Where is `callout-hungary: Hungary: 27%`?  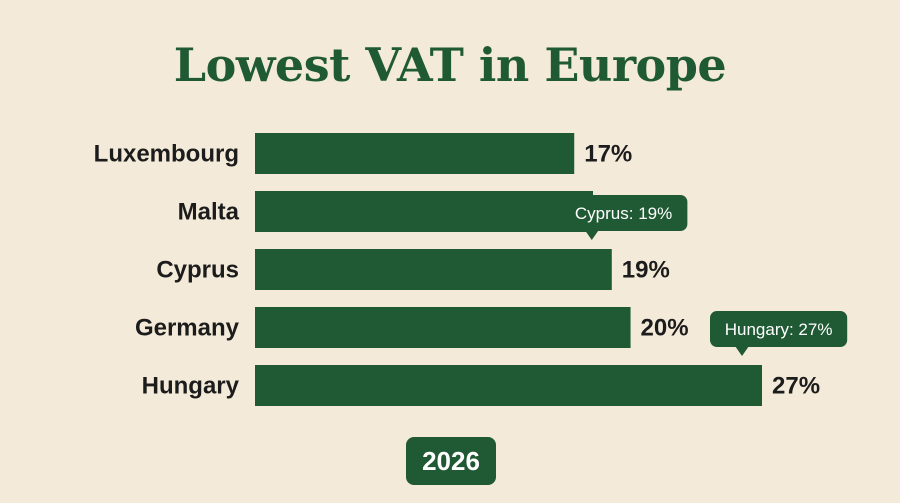 callout-hungary: Hungary: 27% is located at coordinates (779, 333).